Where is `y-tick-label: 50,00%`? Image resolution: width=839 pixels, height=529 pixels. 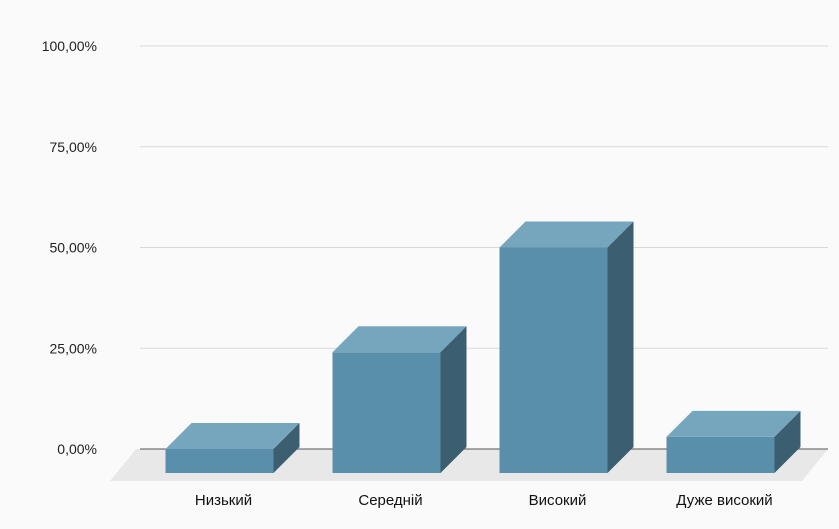 y-tick-label: 50,00% is located at coordinates (73, 248).